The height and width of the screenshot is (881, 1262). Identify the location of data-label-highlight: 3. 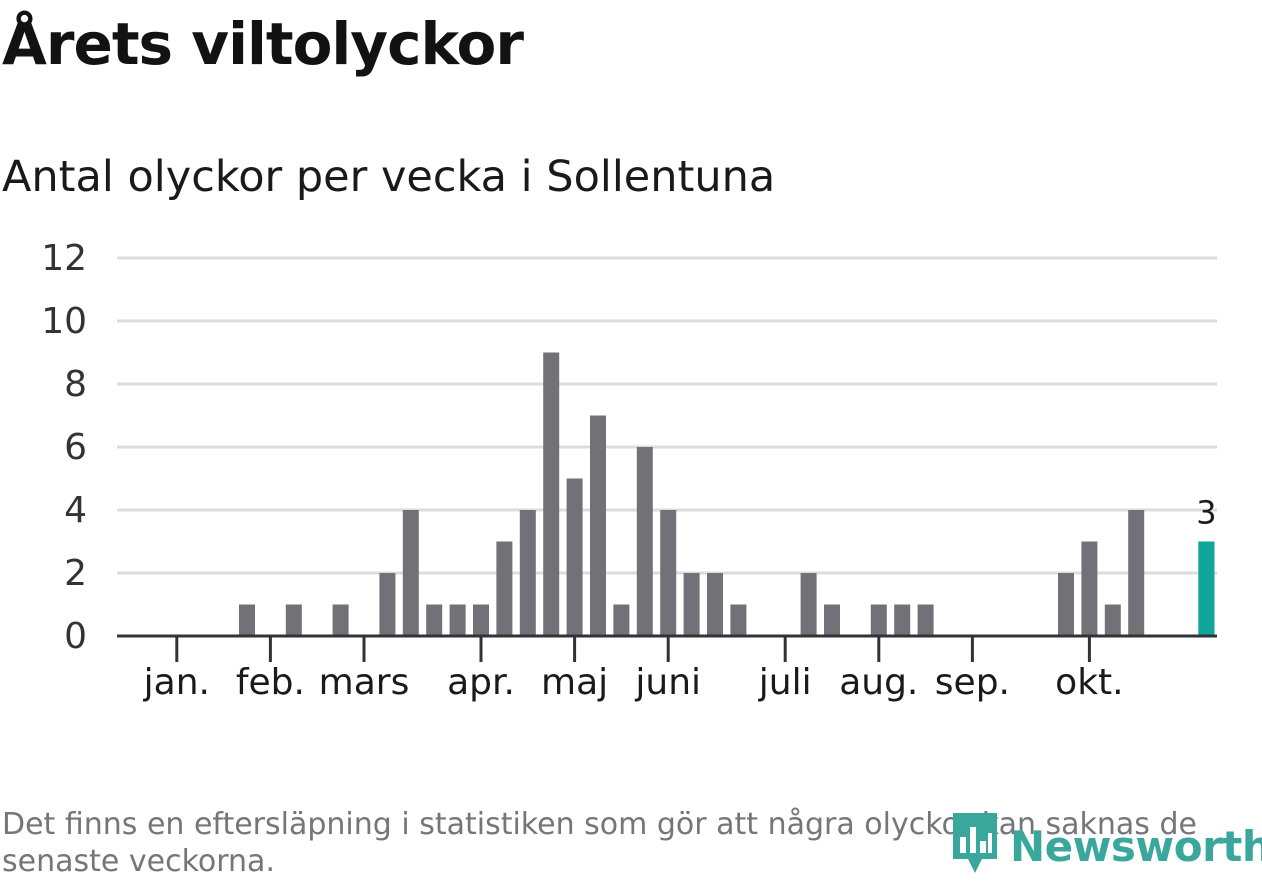
(1206, 513).